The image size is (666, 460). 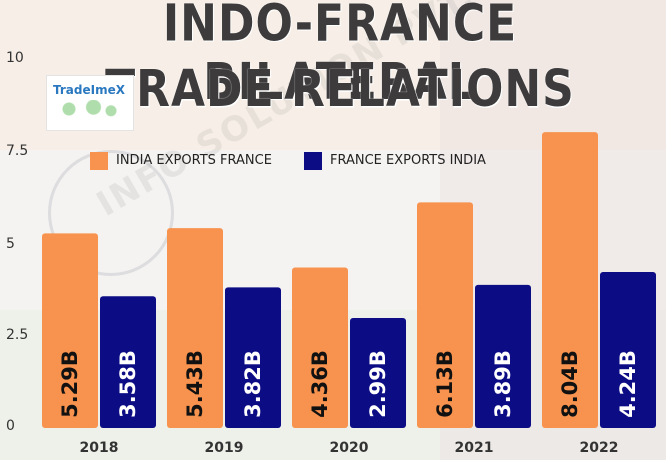 What do you see at coordinates (194, 160) in the screenshot?
I see `legend-label-india: INDIA EXPORTS FRANCE` at bounding box center [194, 160].